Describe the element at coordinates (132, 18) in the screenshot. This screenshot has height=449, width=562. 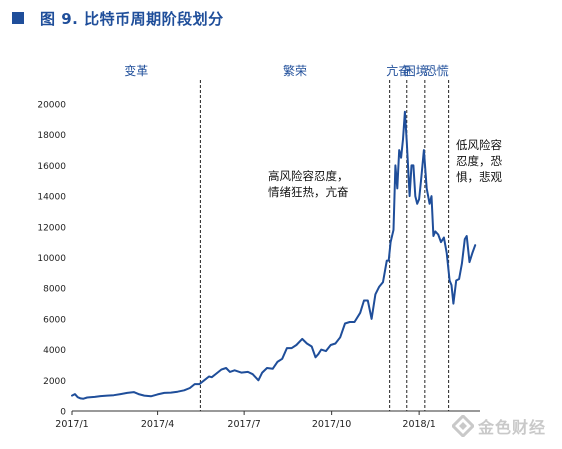
I see `figure-title: 图 9. 比特币周期阶段划分` at that location.